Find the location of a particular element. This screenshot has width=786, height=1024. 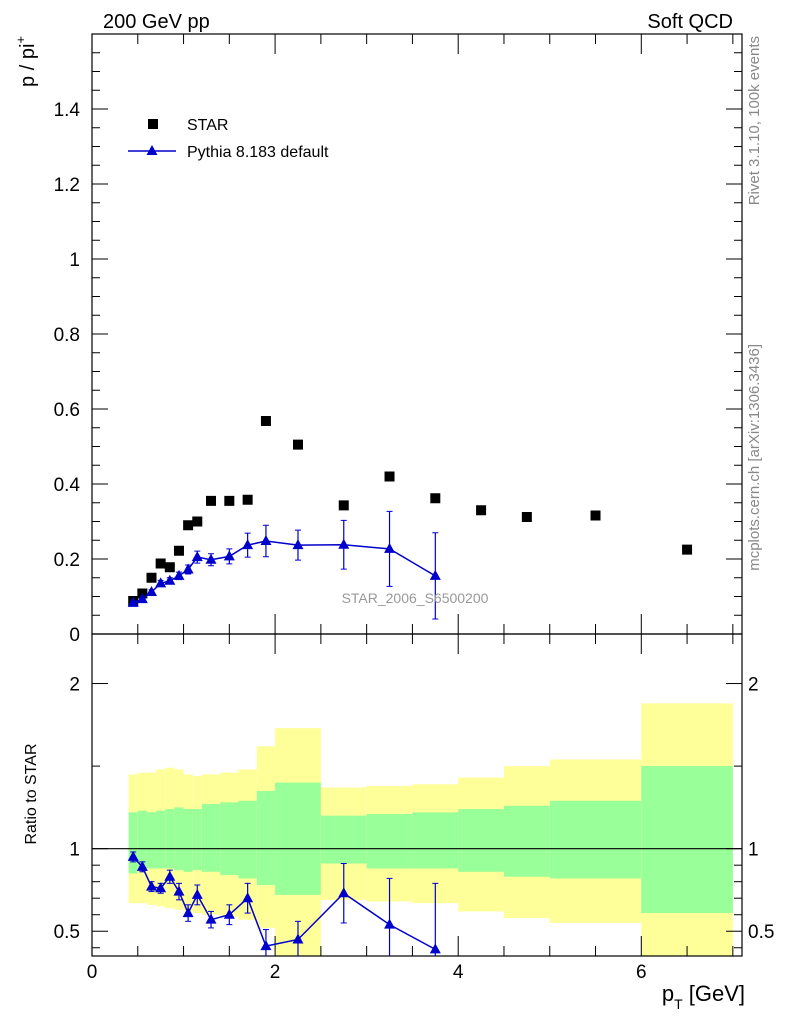

ratio-line is located at coordinates (284, 903).